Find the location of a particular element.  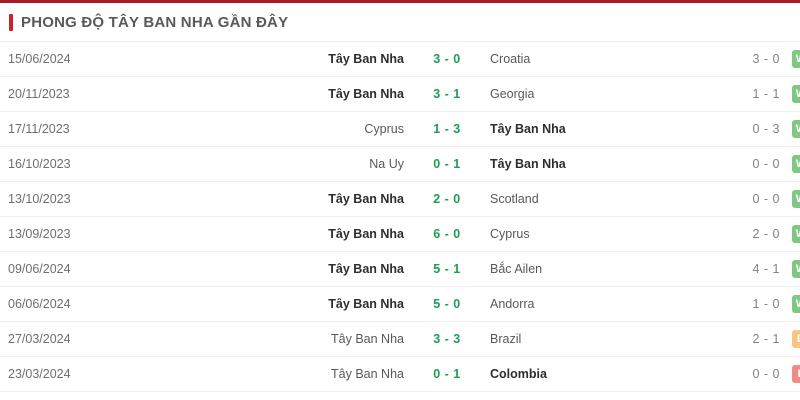

away-team-cell: Brazil is located at coordinates (569, 339).